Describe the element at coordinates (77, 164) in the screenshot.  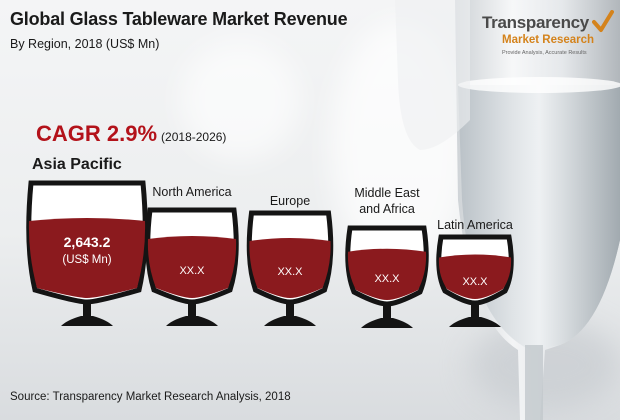
I see `category-label: Asia Pacific` at that location.